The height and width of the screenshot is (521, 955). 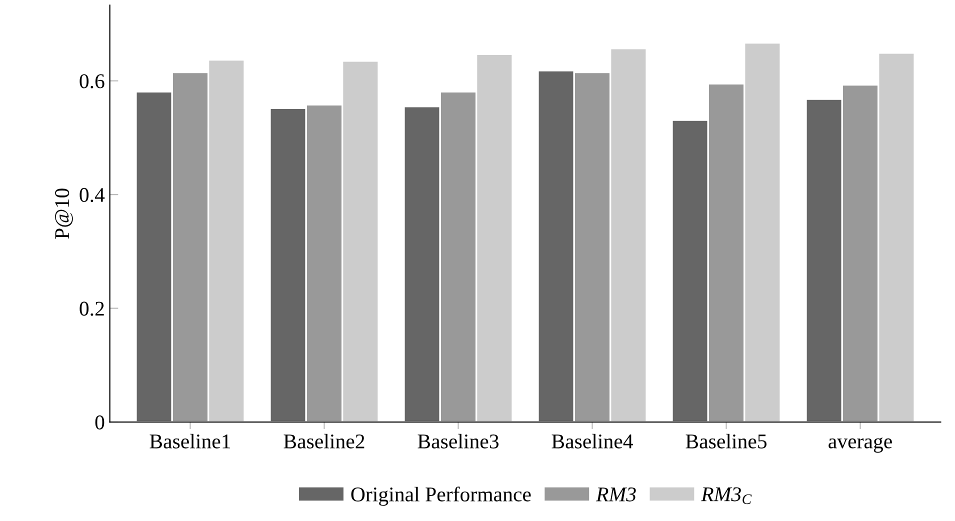 I want to click on x-tick-label: average, so click(x=860, y=445).